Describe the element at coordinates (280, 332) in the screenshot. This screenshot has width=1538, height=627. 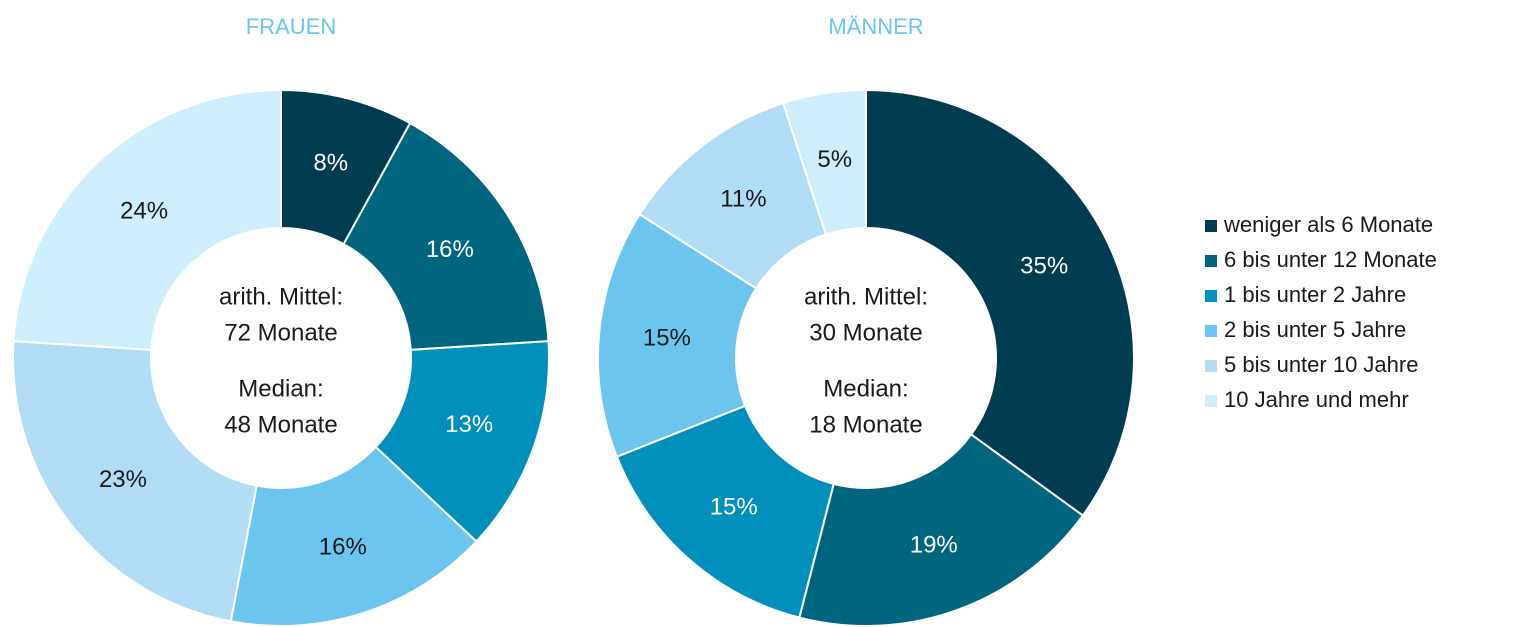
I see `center-annotation: 72 Monate` at that location.